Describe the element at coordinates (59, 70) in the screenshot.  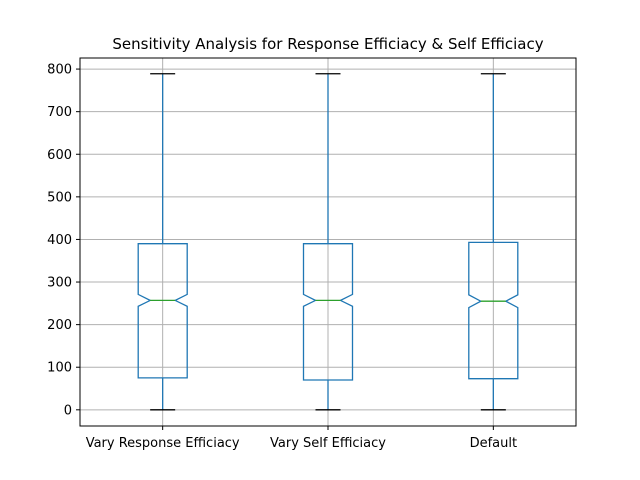
I see `y-tick-label: 800` at that location.